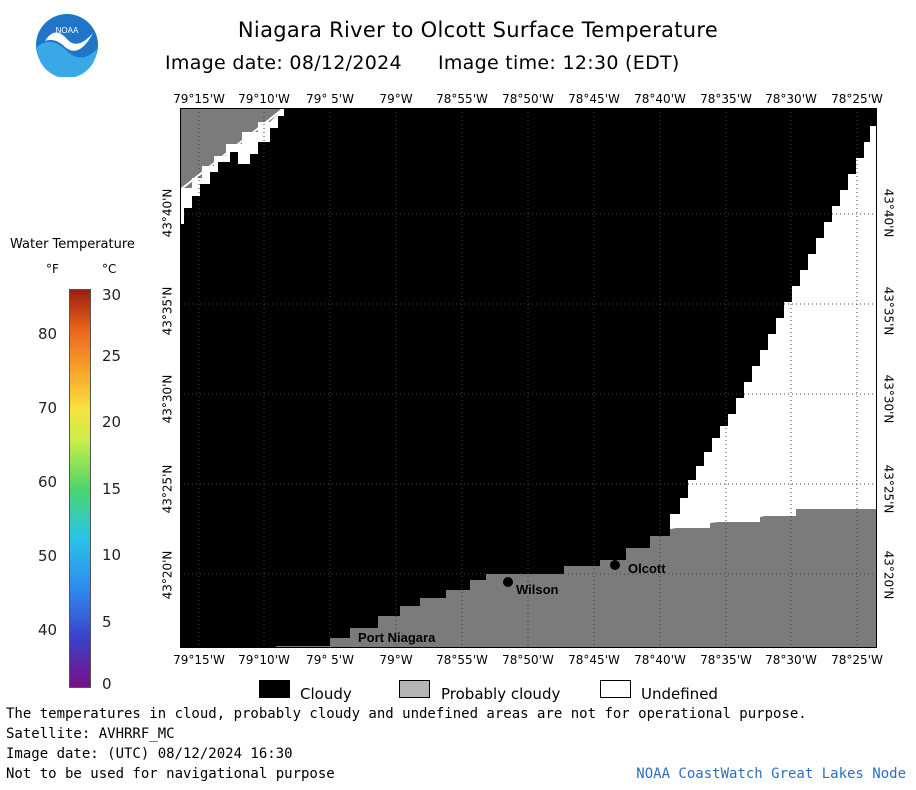 The image size is (916, 790). Describe the element at coordinates (48, 556) in the screenshot. I see `f-tick-50: 50` at that location.